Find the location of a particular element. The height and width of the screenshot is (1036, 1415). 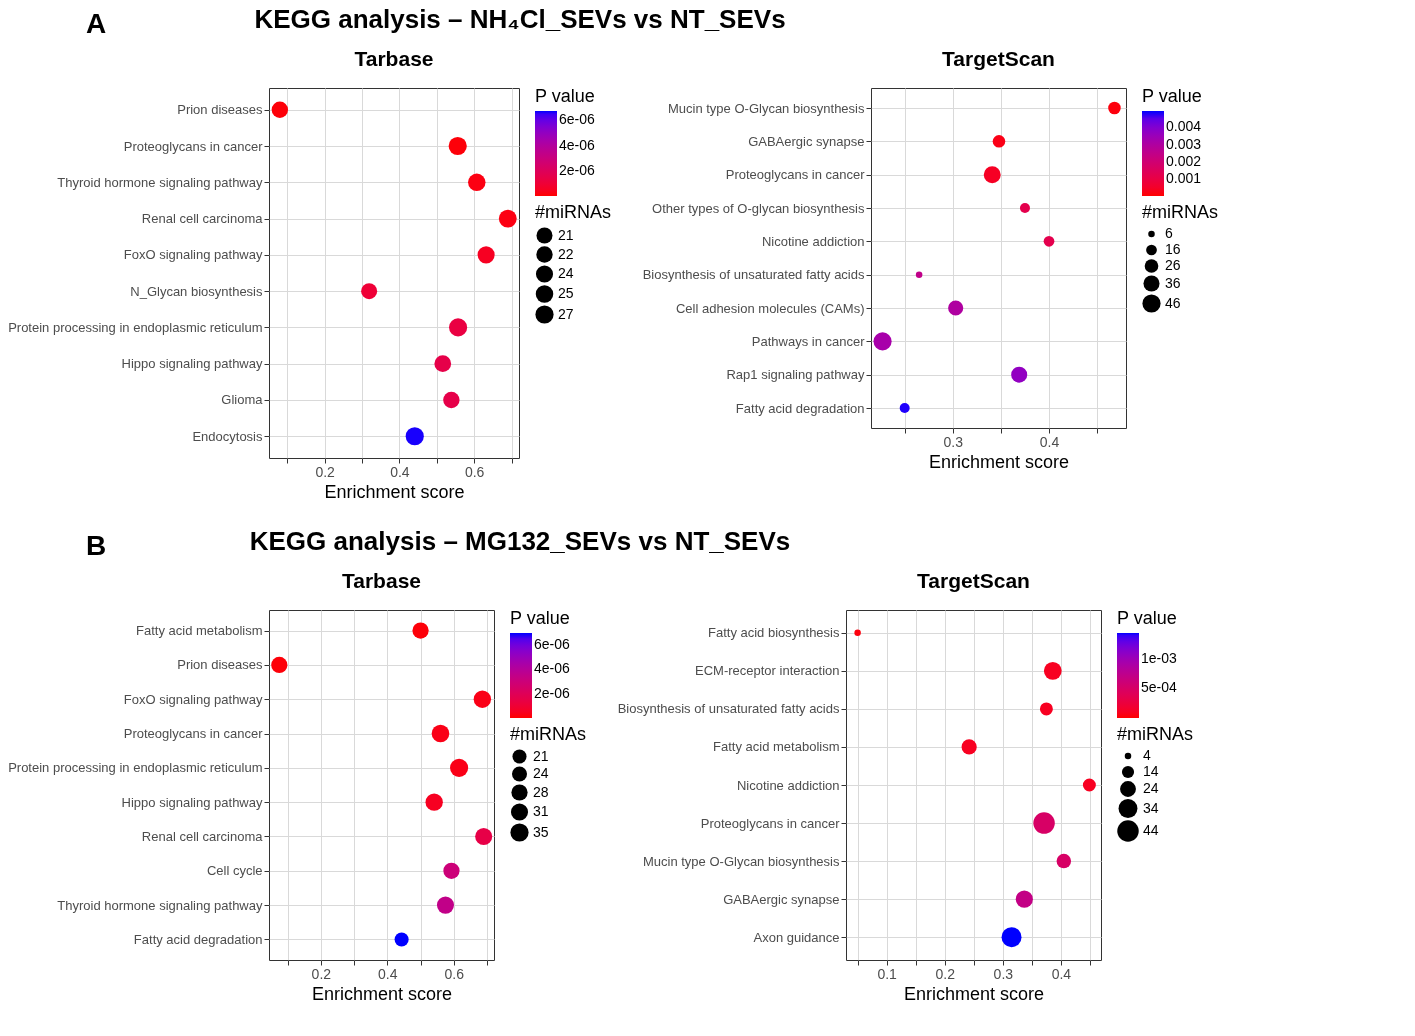

x-tick-label: 0.1 is located at coordinates (887, 973).